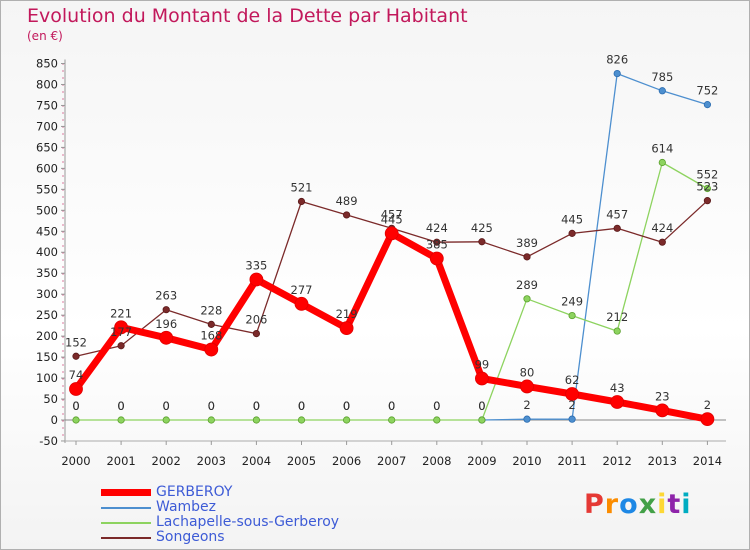 Image resolution: width=750 pixels, height=550 pixels. What do you see at coordinates (662, 396) in the screenshot?
I see `data-label: 23` at bounding box center [662, 396].